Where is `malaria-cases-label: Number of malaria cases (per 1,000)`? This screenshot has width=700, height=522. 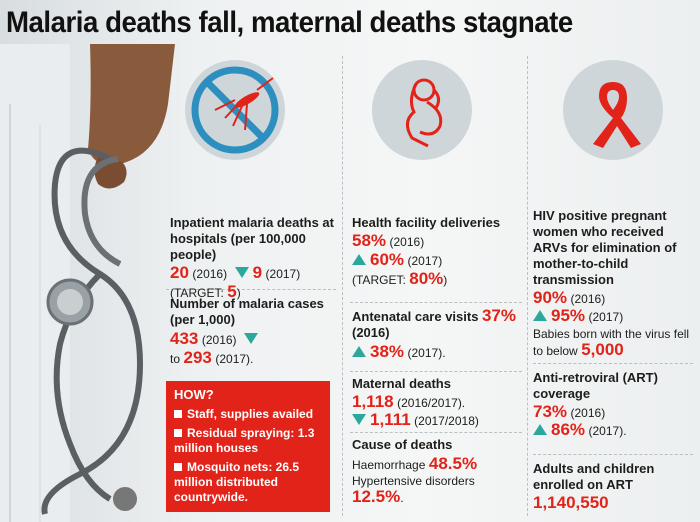 malaria-cases-label: Number of malaria cases (per 1,000) is located at coordinates (247, 311).